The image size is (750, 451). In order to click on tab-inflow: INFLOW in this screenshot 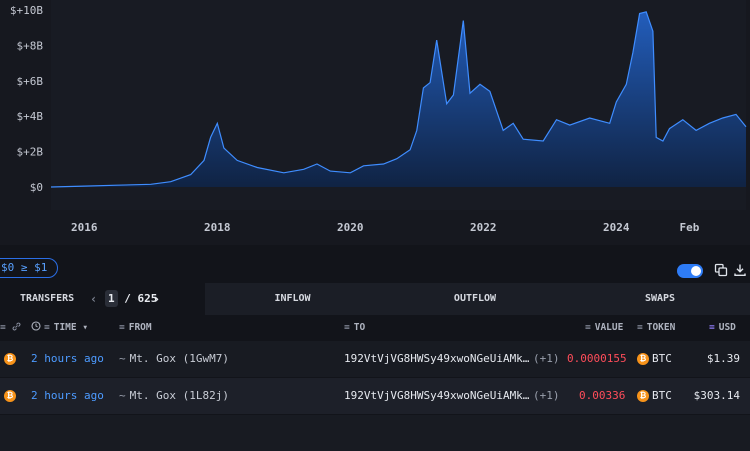, I will do `click(292, 298)`.